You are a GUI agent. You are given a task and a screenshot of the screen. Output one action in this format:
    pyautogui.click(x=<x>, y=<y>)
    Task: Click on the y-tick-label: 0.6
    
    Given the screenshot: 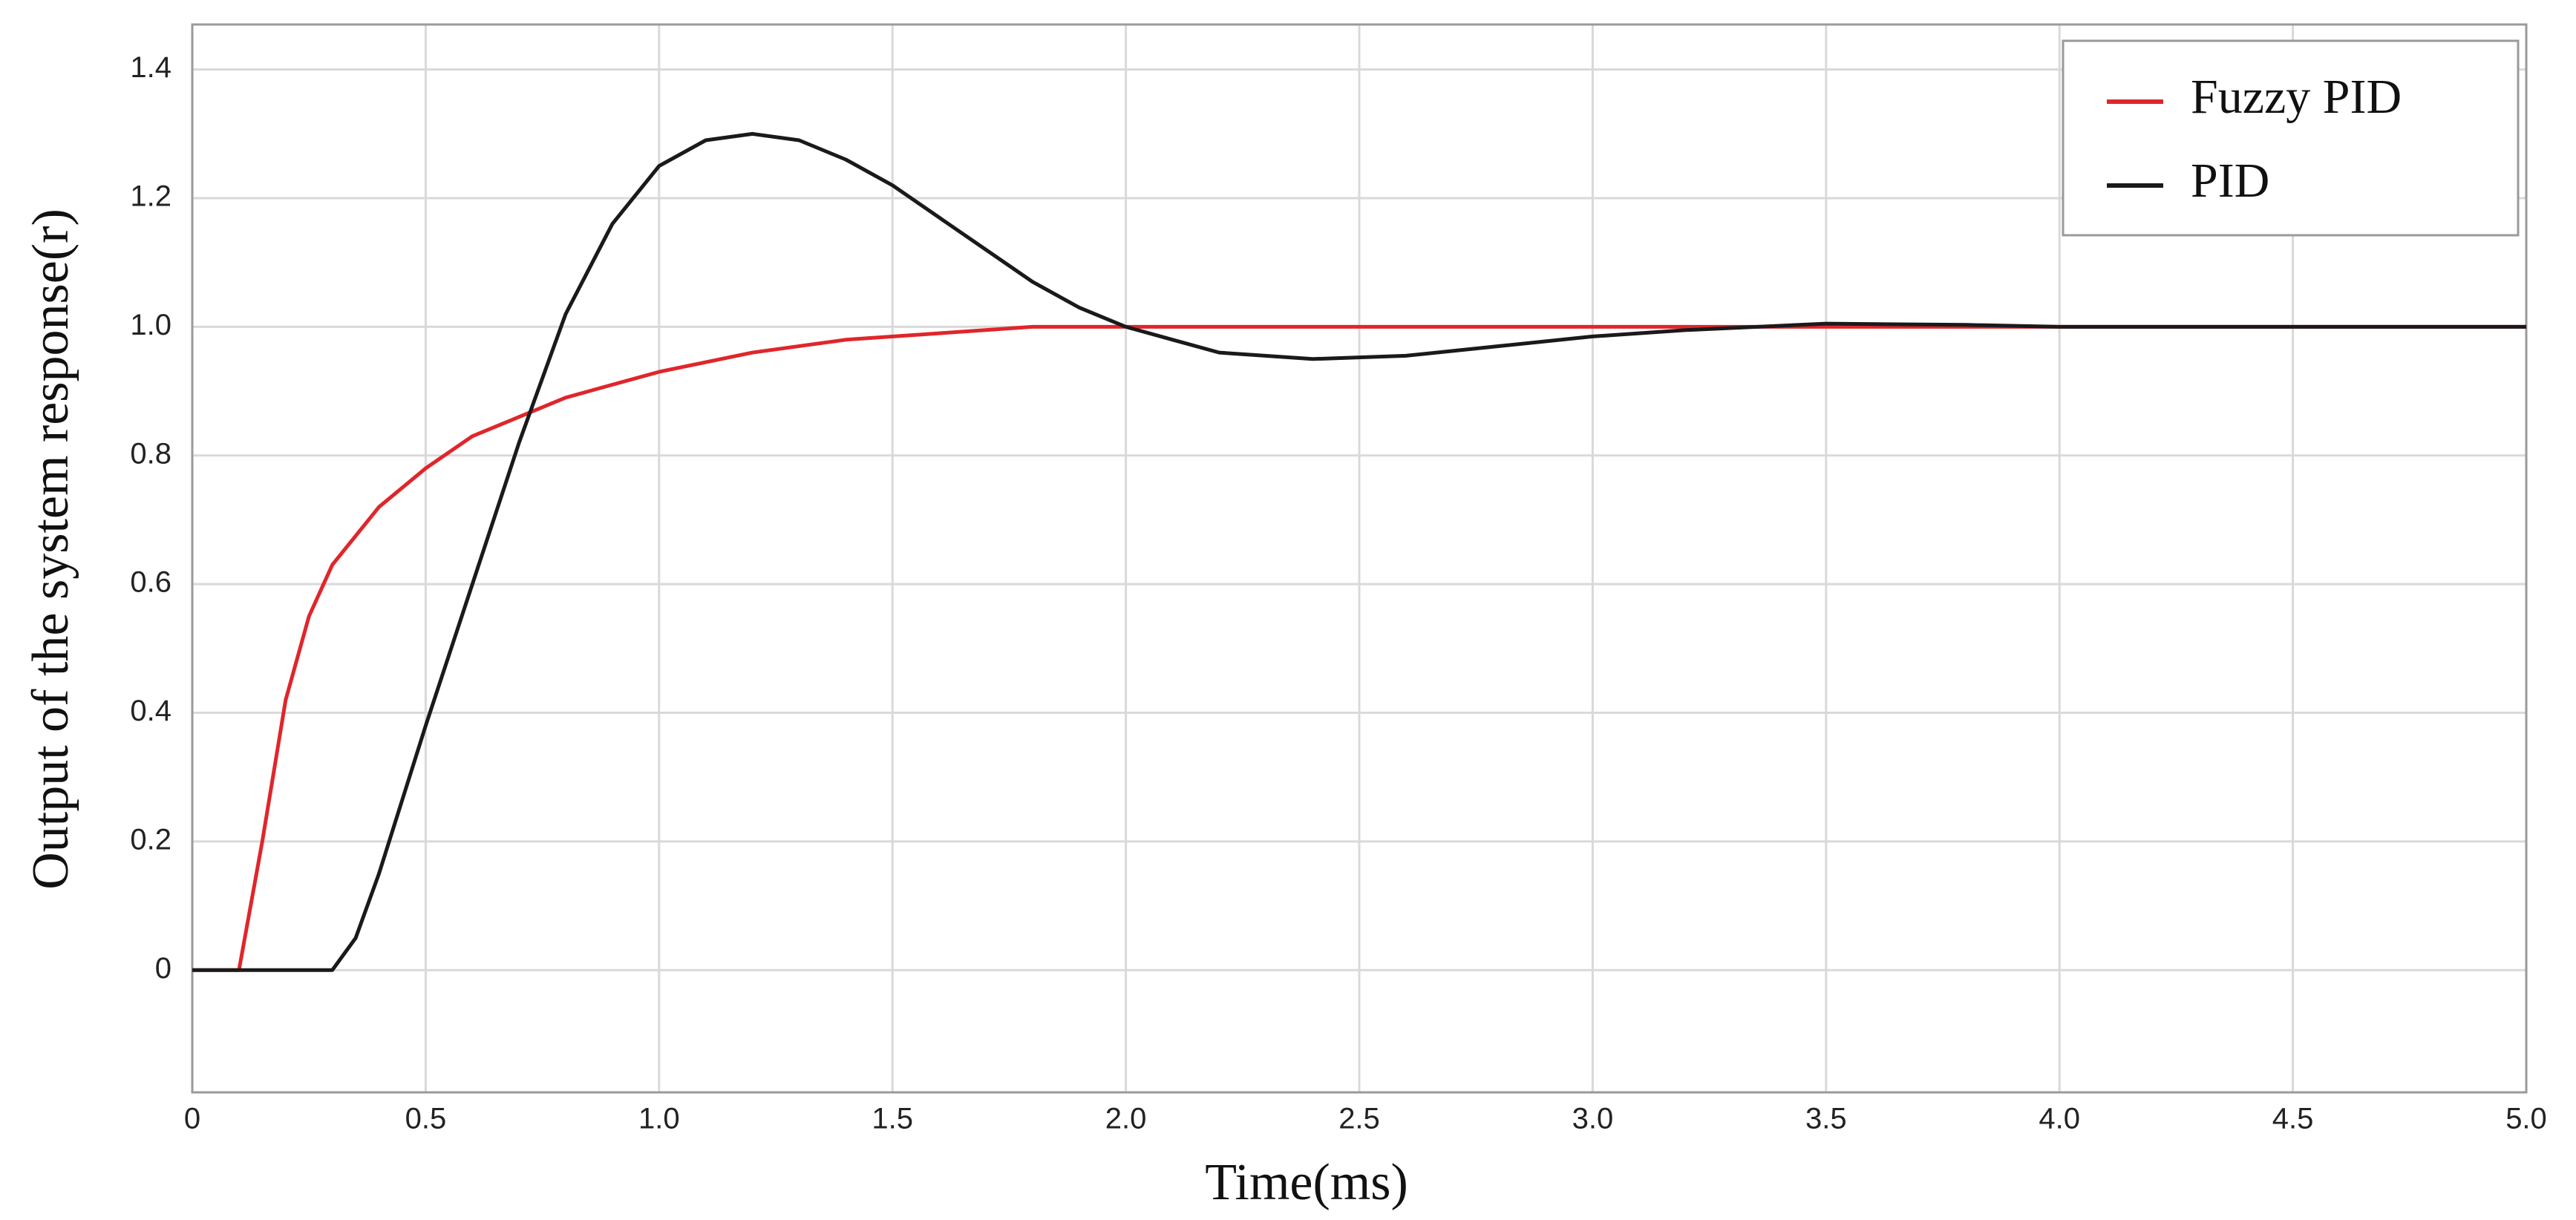 What is the action you would take?
    pyautogui.click(x=150, y=582)
    